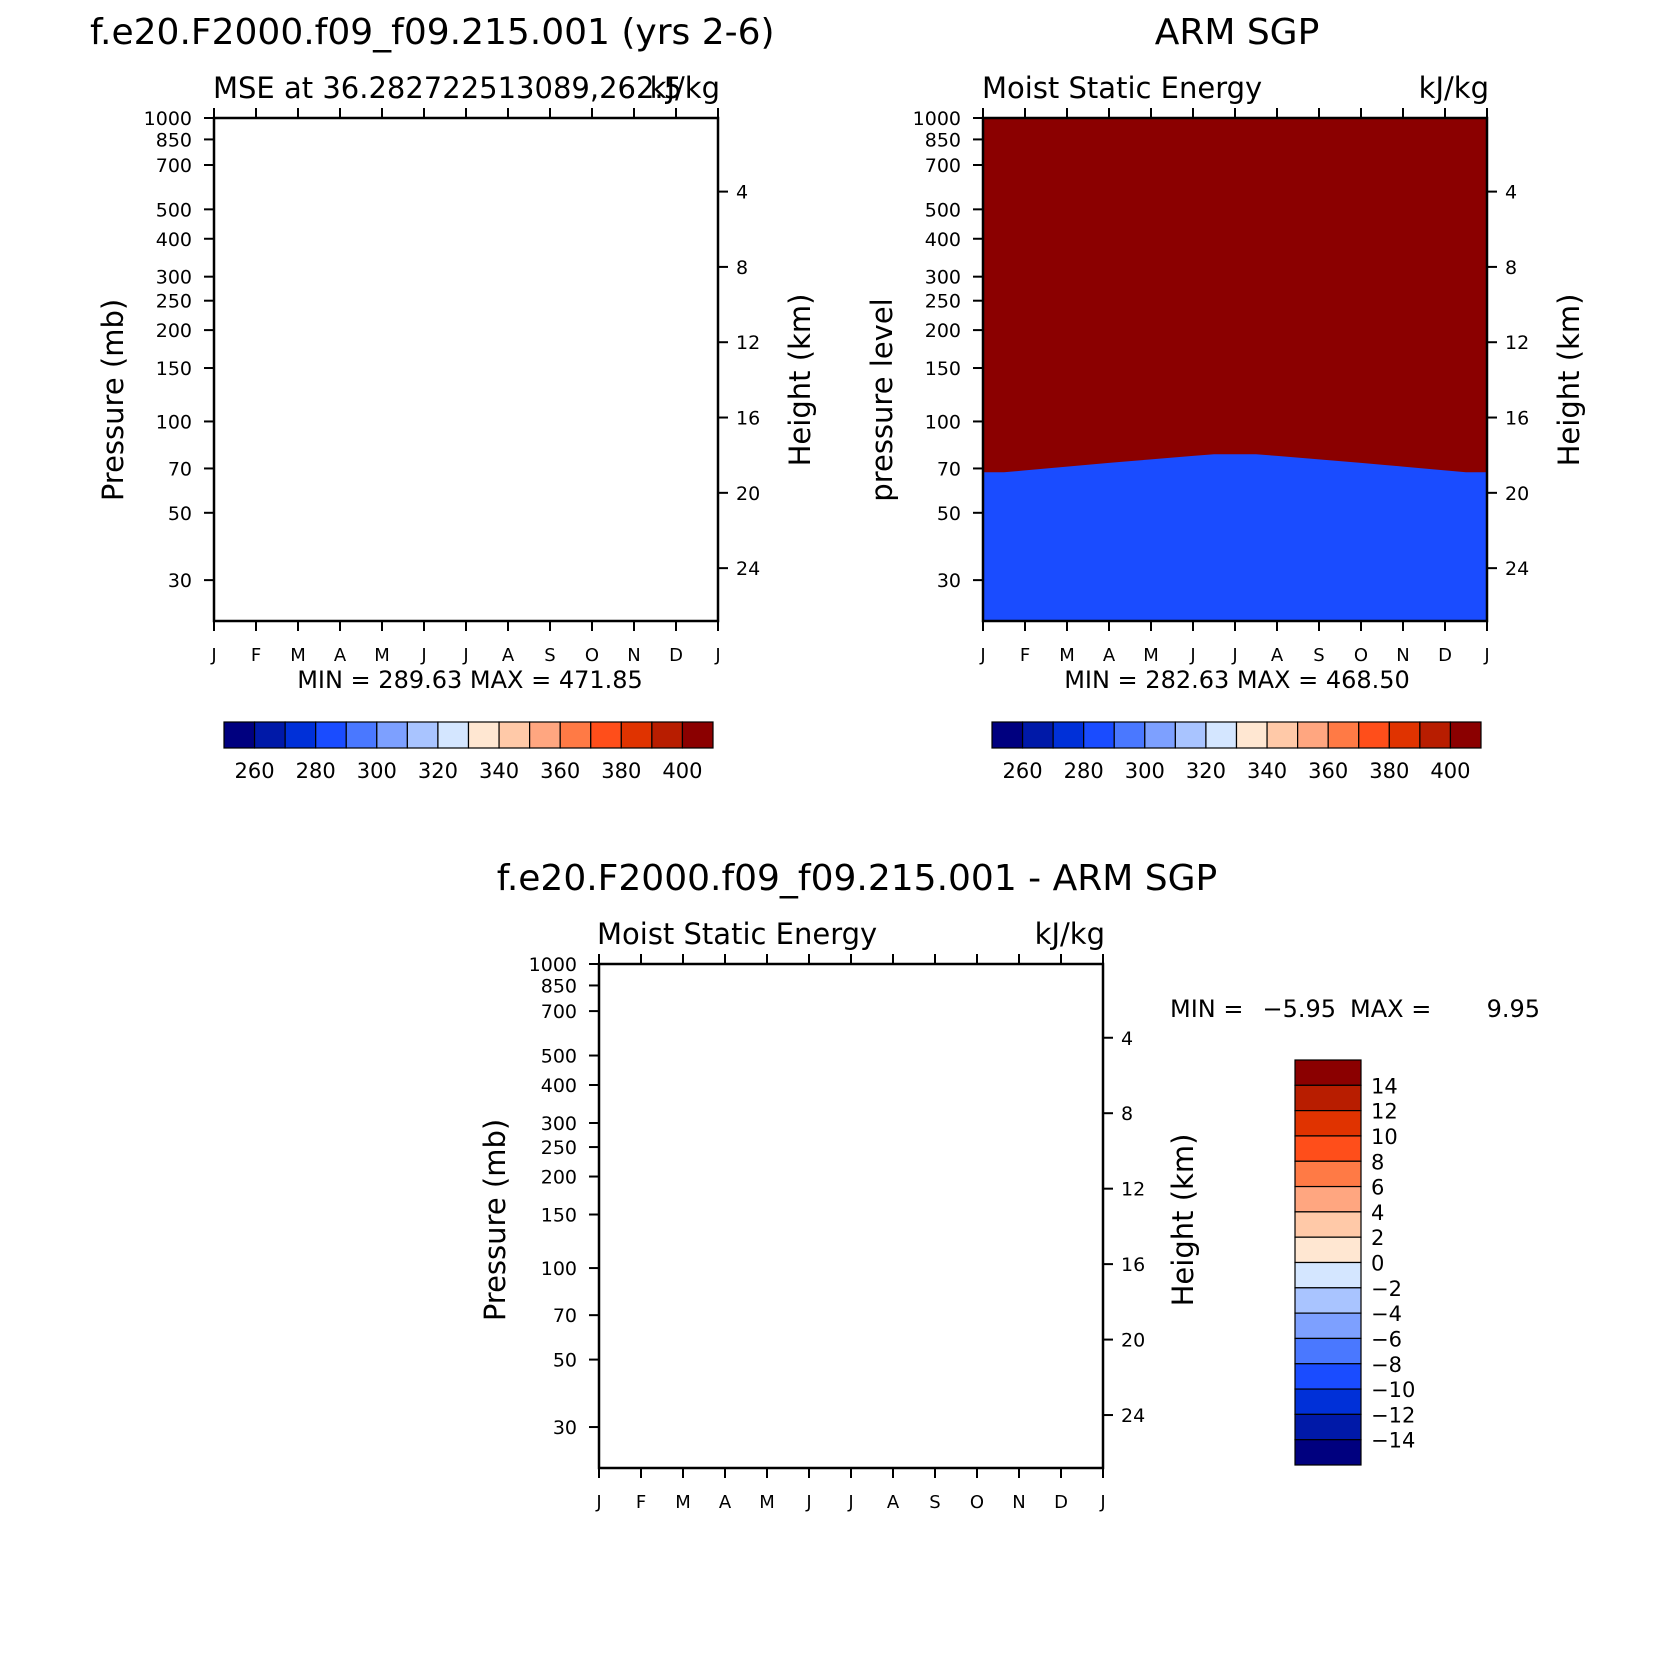 The width and height of the screenshot is (1680, 1680). Describe the element at coordinates (255, 771) in the screenshot. I see `colorbar-label: 260` at that location.